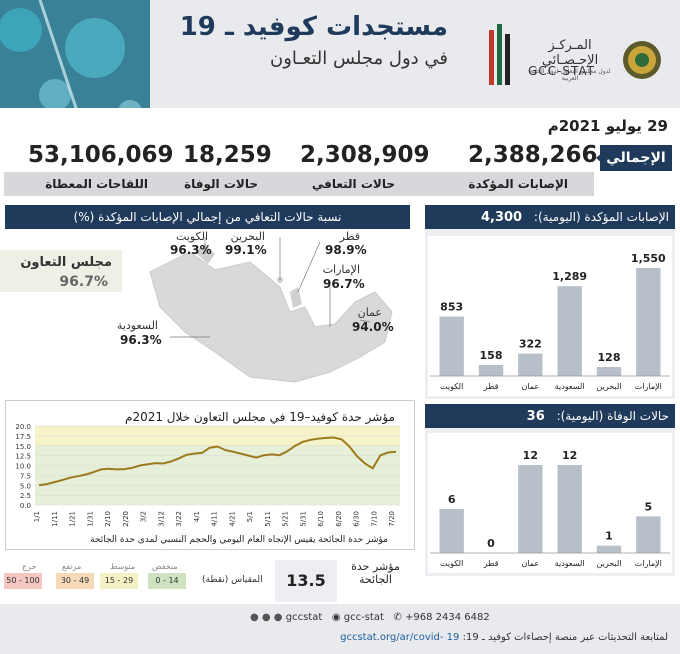 This screenshot has height=654, width=680. What do you see at coordinates (562, 71) in the screenshot?
I see `logo-english-text: GCC-STAT` at bounding box center [562, 71].